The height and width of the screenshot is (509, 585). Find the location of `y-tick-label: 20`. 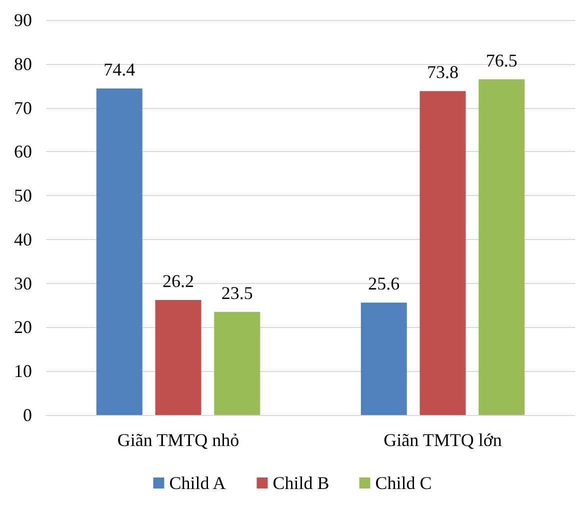

y-tick-label: 20 is located at coordinates (23, 327).